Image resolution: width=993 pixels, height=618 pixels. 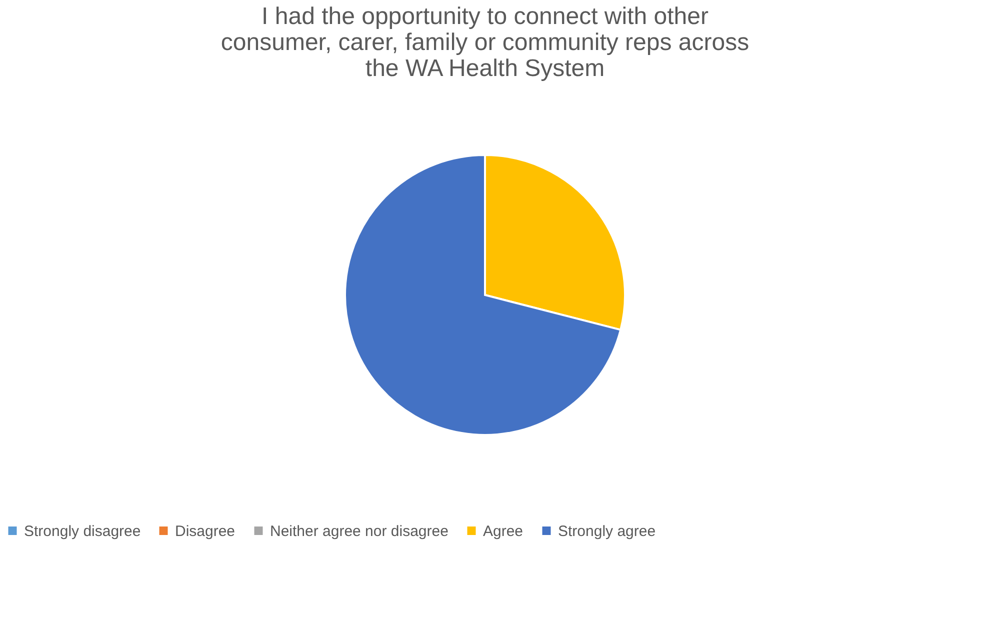 What do you see at coordinates (607, 531) in the screenshot?
I see `legend-label: Strongly agree` at bounding box center [607, 531].